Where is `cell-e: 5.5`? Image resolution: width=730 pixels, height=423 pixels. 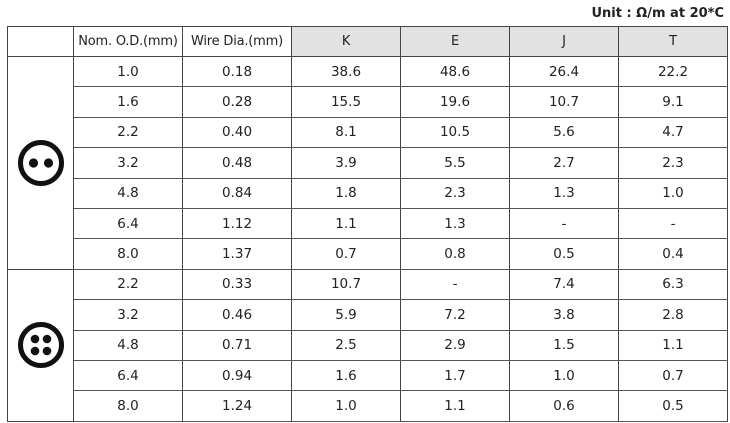
cell-e: 5.5 is located at coordinates (455, 163).